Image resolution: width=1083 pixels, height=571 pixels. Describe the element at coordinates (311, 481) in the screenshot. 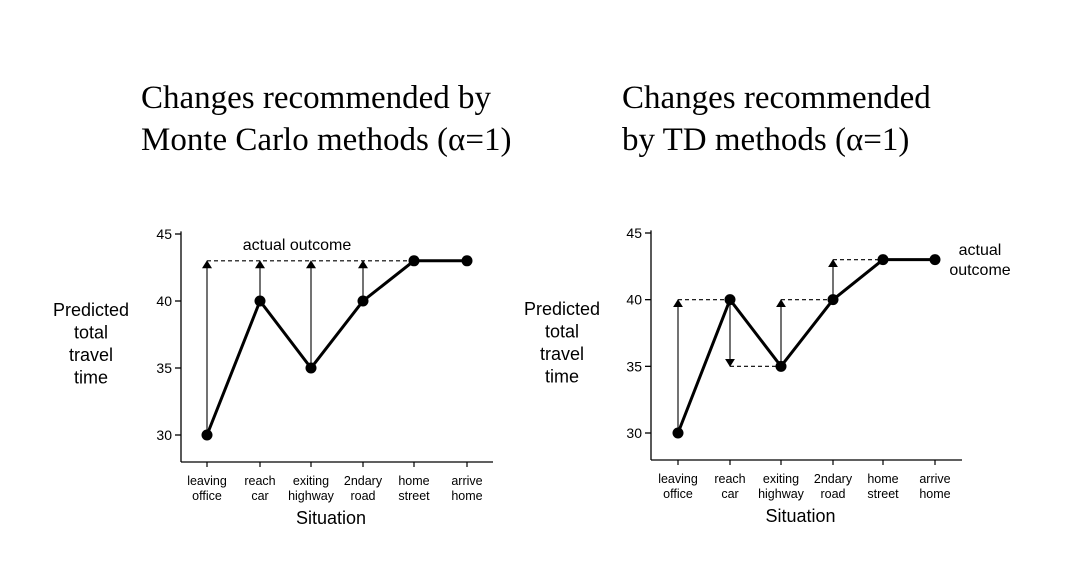

I see `mc-x-tick-label: exiting` at that location.